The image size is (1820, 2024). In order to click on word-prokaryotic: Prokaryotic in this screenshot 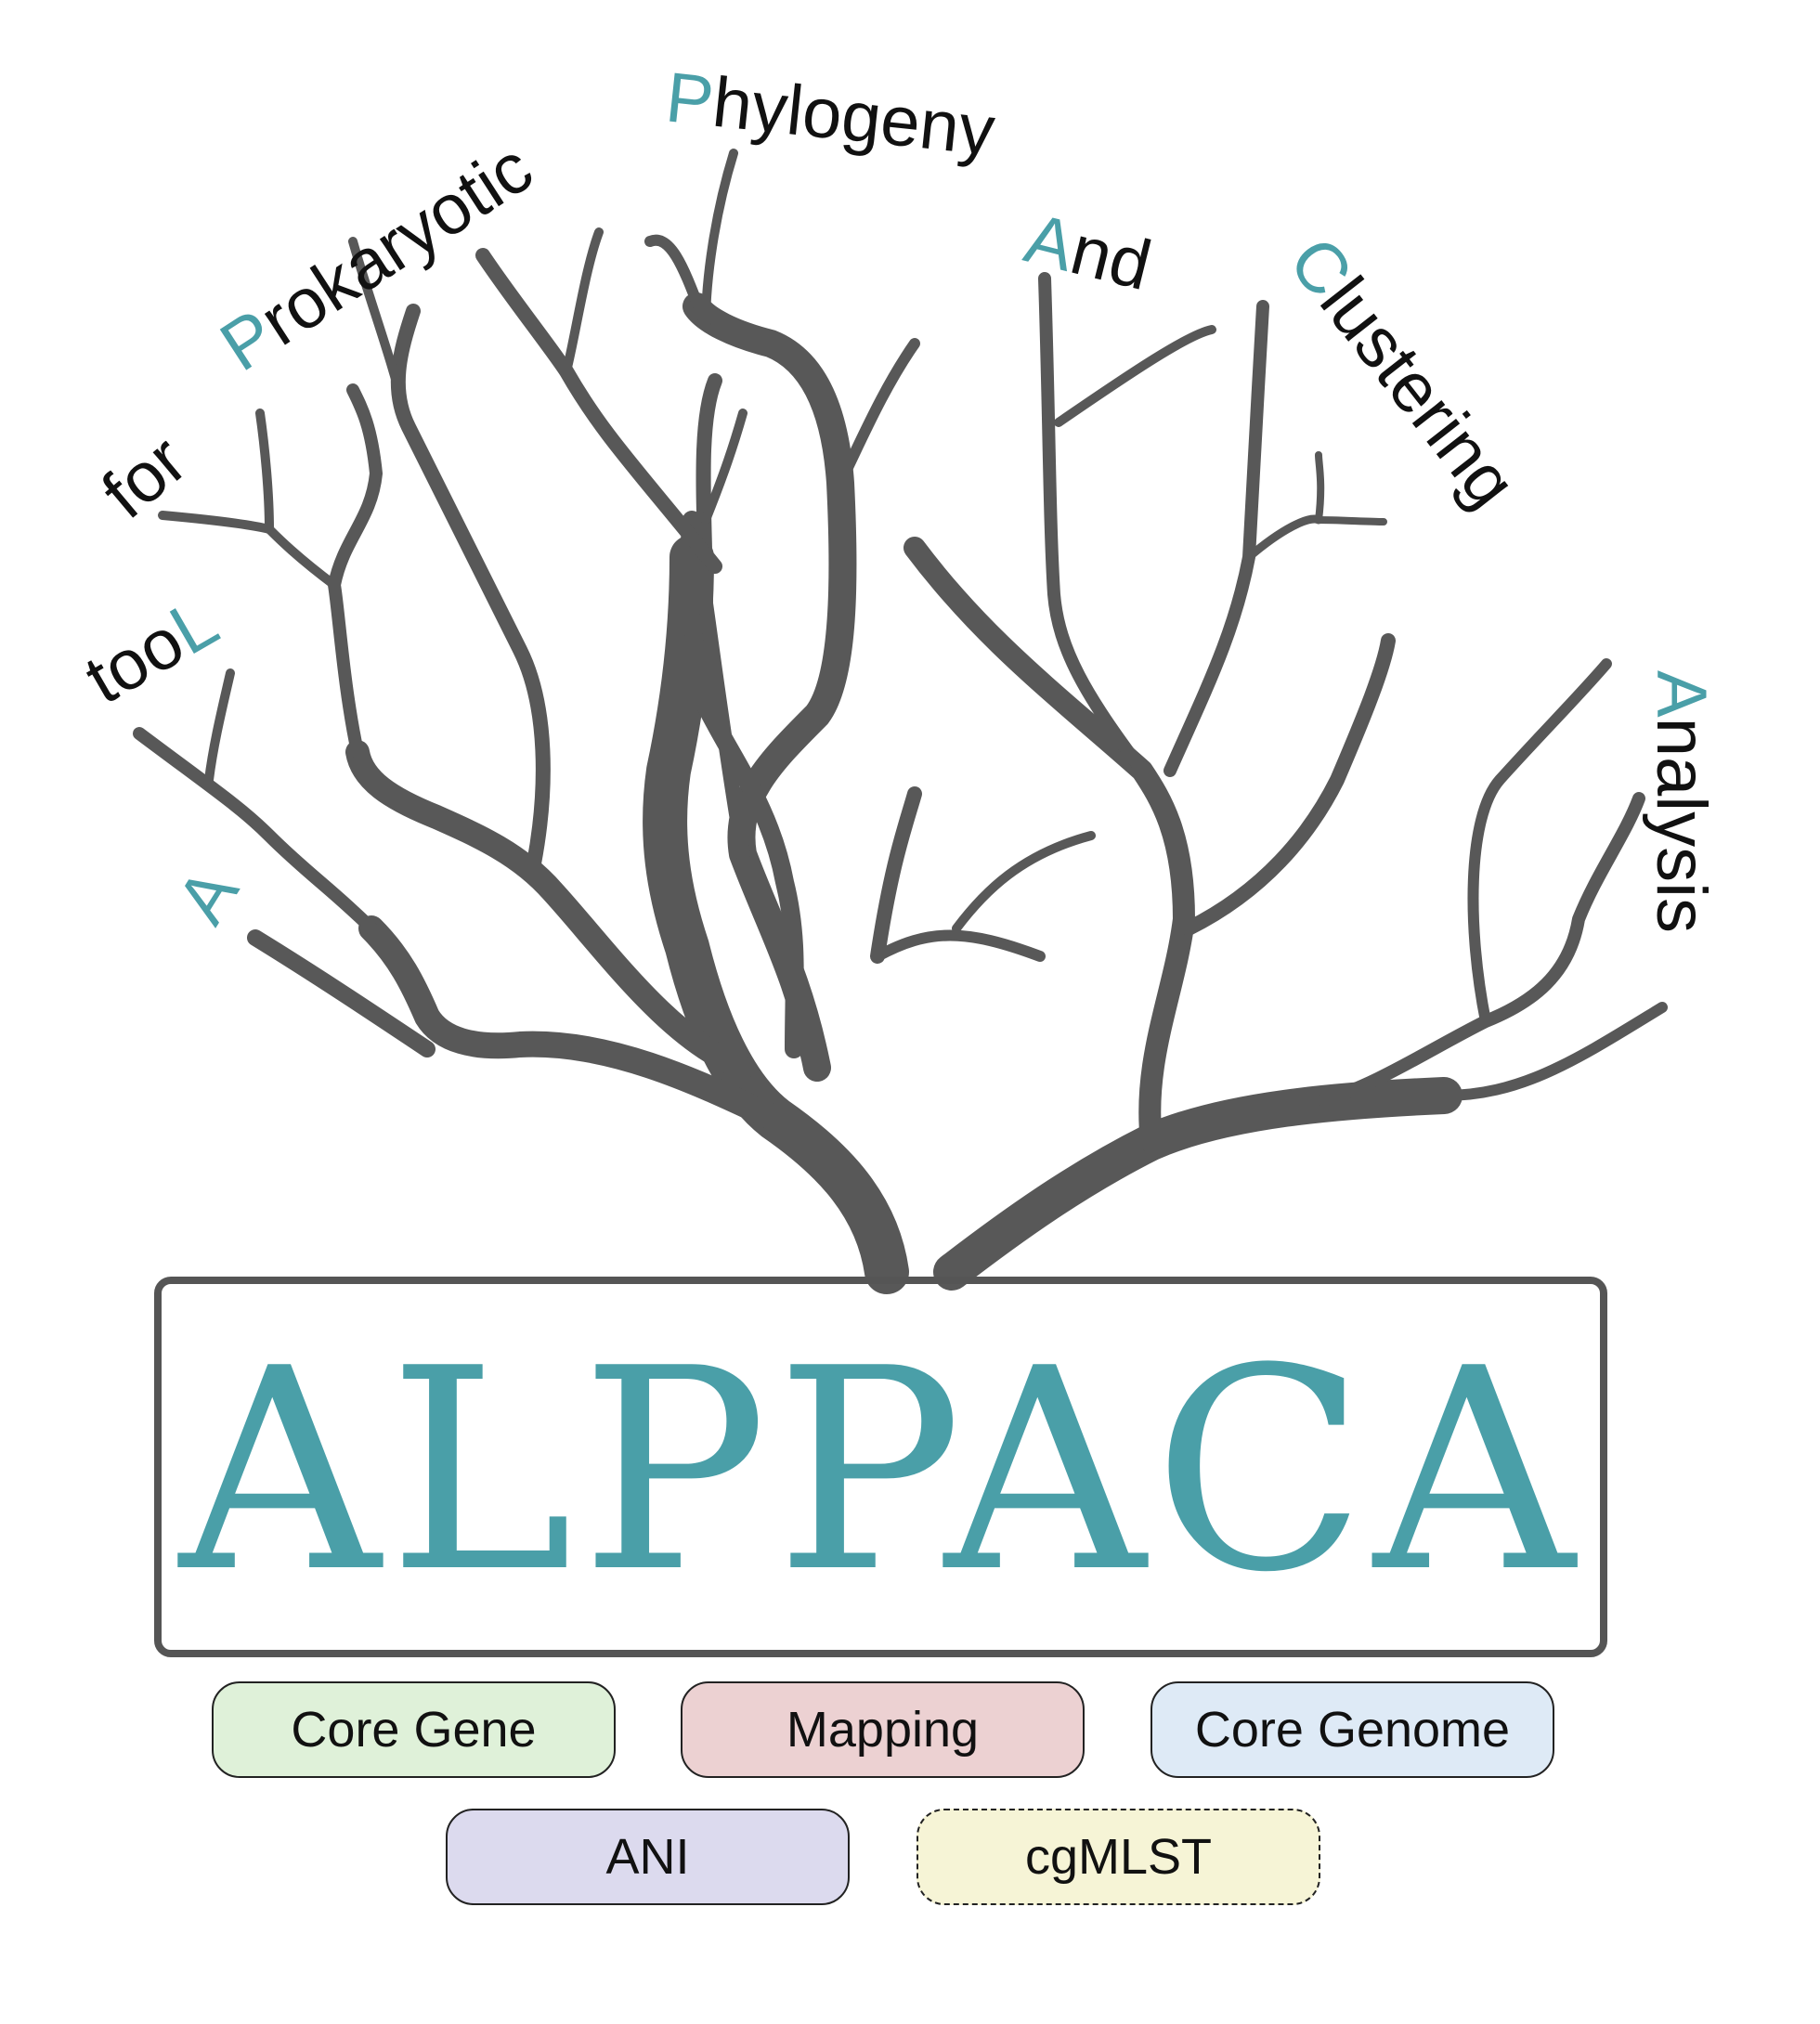, I will do `click(376, 257)`.